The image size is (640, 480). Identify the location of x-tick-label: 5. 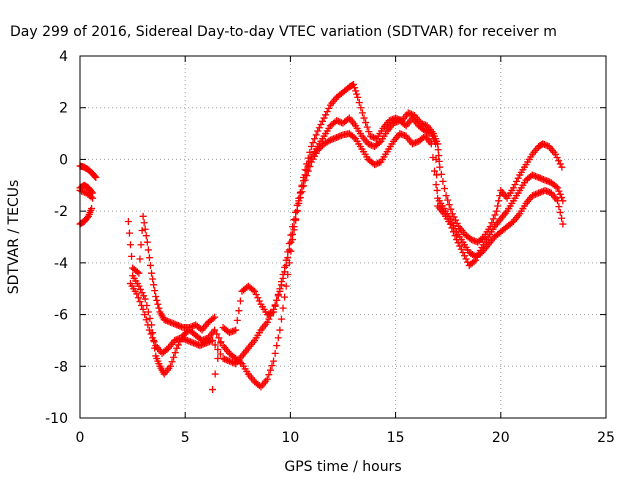
(185, 438).